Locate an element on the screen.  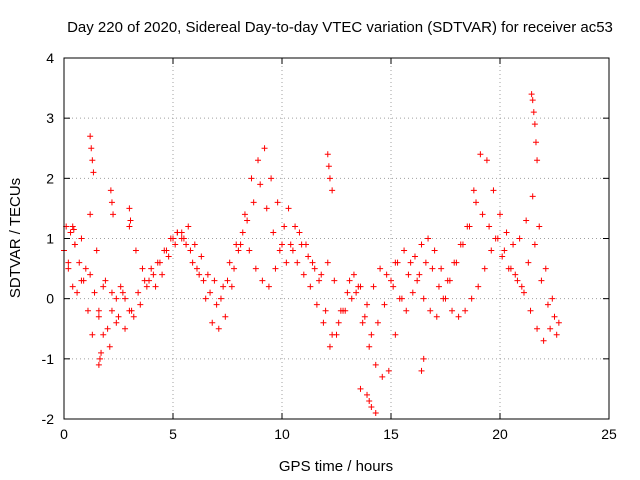
x-tick-label: 20 is located at coordinates (500, 434).